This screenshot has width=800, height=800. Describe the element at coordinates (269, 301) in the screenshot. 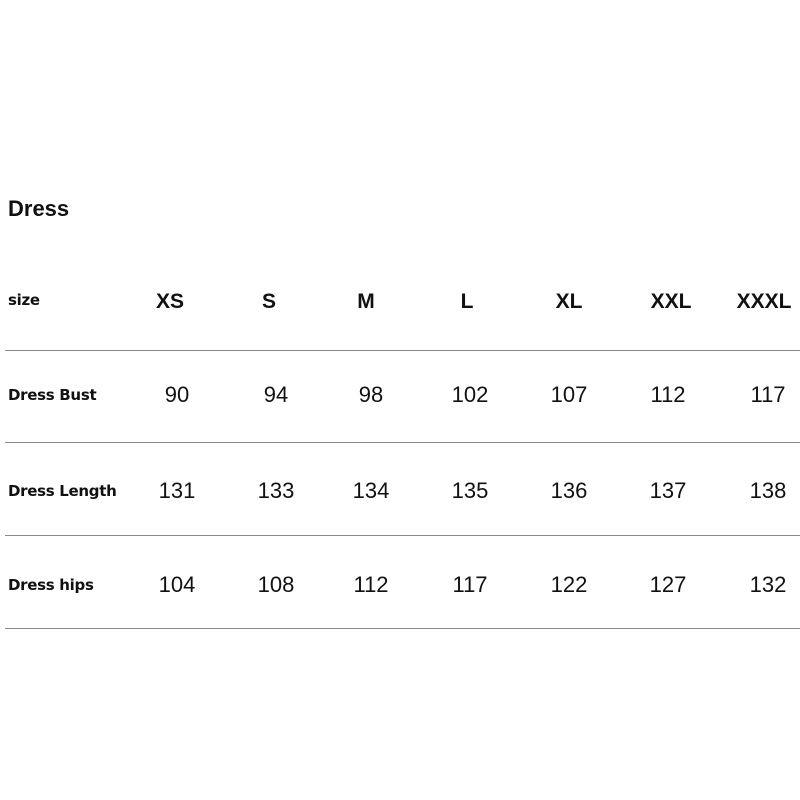

I see `size-header: S` at that location.